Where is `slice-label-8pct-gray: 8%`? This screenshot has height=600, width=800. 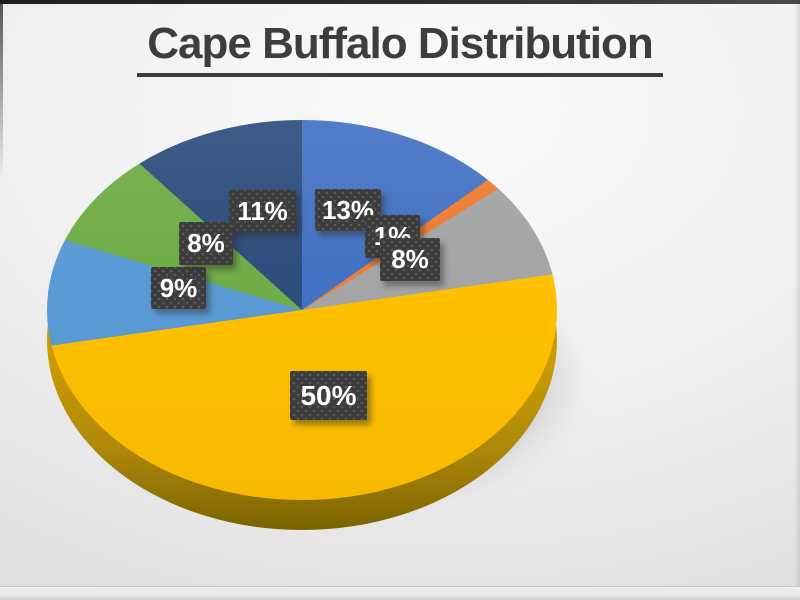 slice-label-8pct-gray: 8% is located at coordinates (410, 259).